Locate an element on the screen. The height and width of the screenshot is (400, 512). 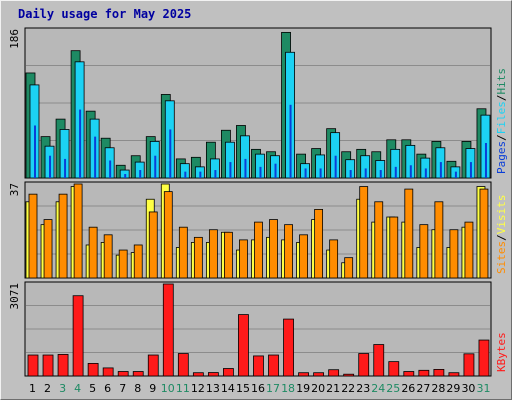
chart-title: Daily usage for May 2025 is located at coordinates (104, 14).